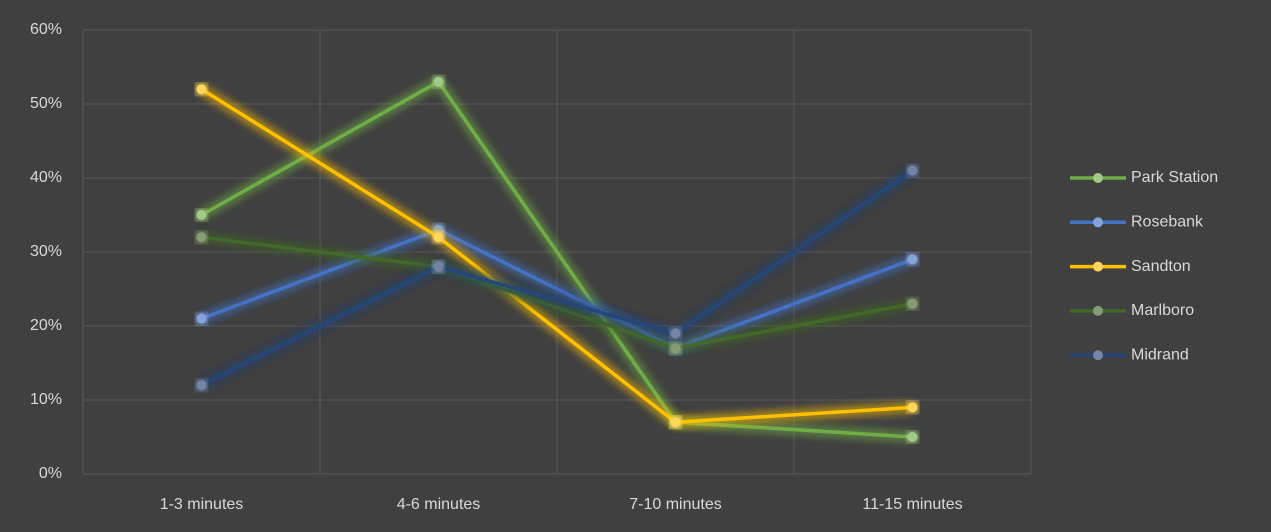  Describe the element at coordinates (46, 325) in the screenshot. I see `y-tick-label: 20%` at that location.